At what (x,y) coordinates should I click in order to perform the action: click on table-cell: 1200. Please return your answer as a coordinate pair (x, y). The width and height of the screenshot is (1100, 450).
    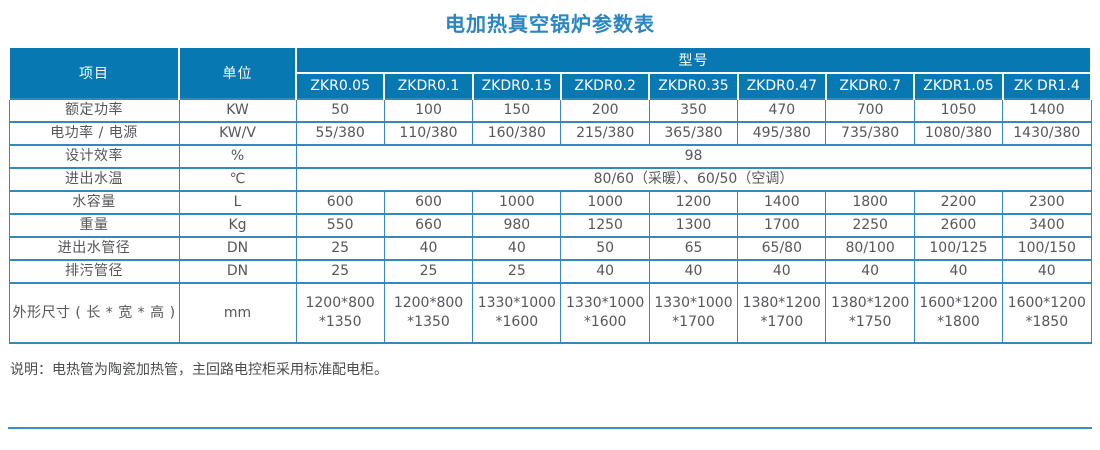
    Looking at the image, I should click on (693, 202).